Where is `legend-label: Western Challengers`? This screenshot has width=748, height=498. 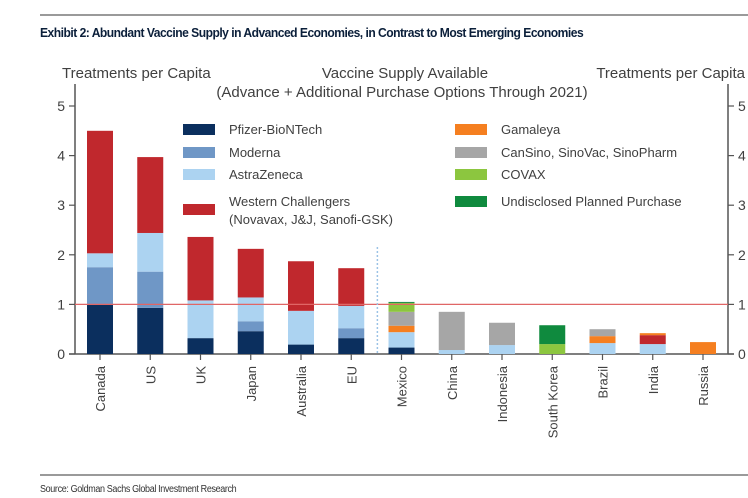
legend-label: Western Challengers is located at coordinates (290, 201).